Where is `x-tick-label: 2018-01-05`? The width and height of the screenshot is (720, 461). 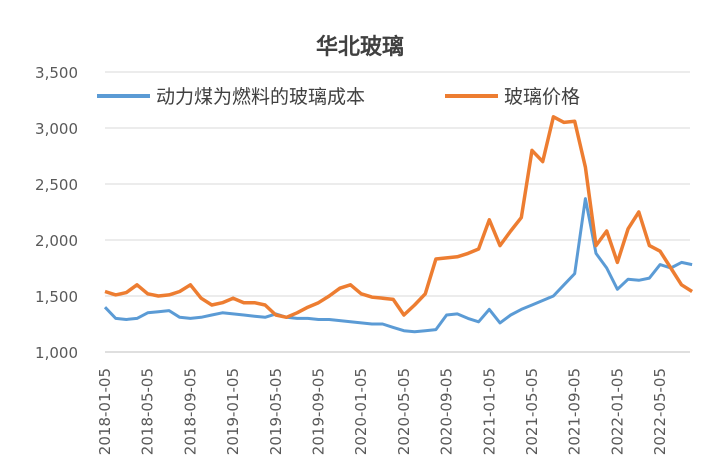 x-tick-label: 2018-01-05 is located at coordinates (105, 411).